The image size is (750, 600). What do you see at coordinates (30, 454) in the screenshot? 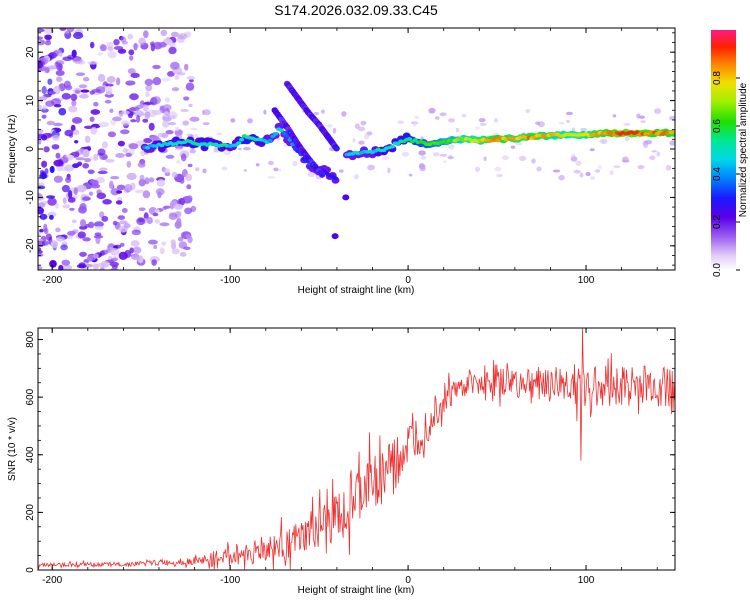
I see `y-tick-label: 400` at bounding box center [30, 454].